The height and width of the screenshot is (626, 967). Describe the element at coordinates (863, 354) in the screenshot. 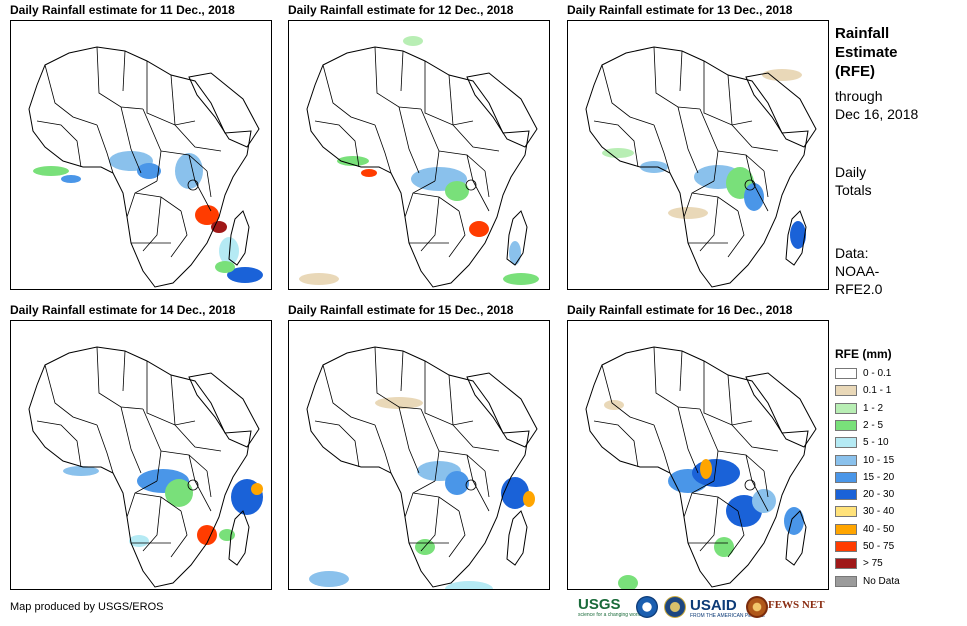

I see `legend-title: RFE (mm)` at that location.